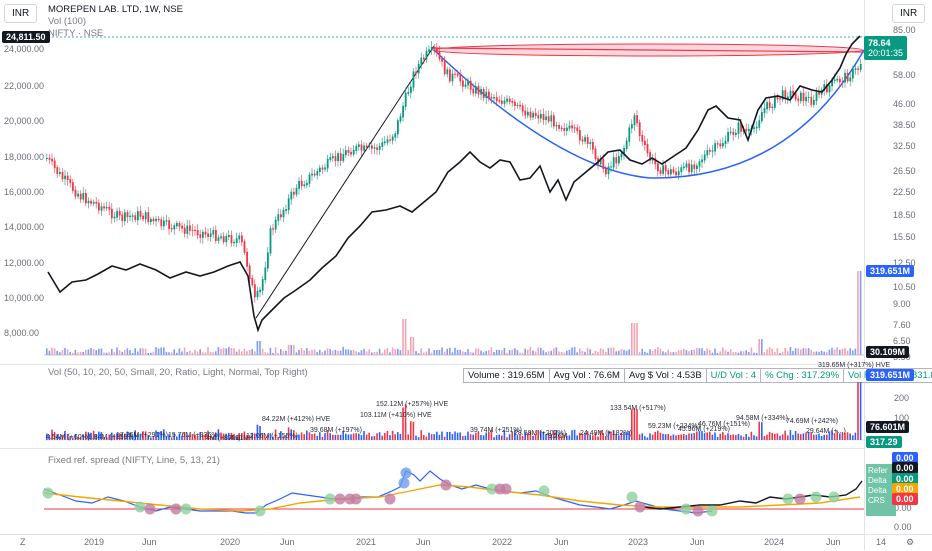  Describe the element at coordinates (910, 542) in the screenshot. I see `settings-icon: ⚙` at that location.